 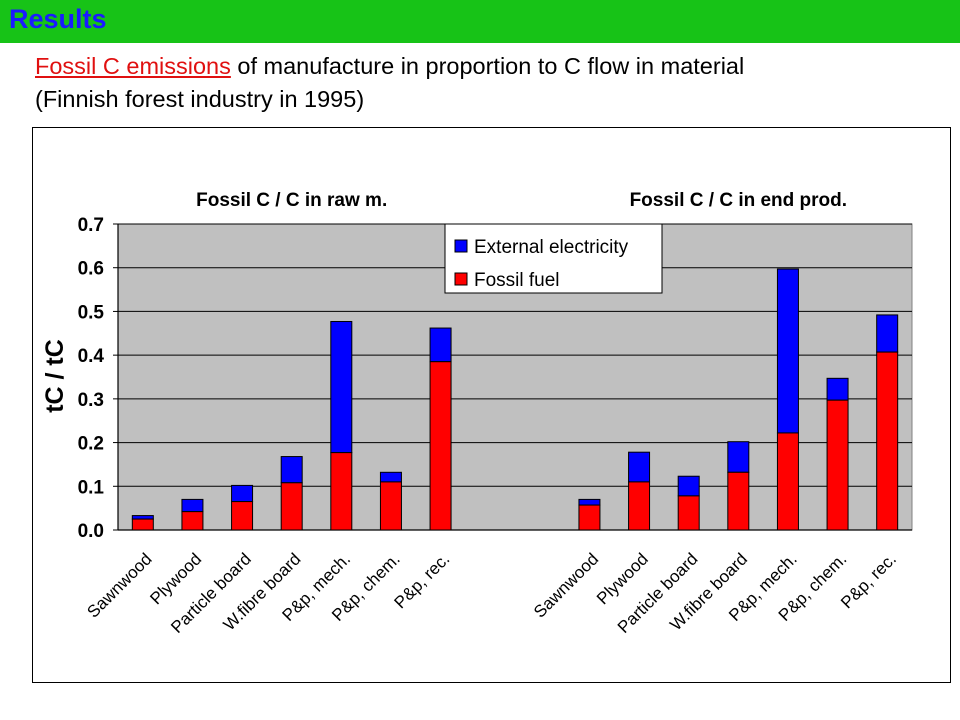 What do you see at coordinates (91, 312) in the screenshot?
I see `y-tick-label: 0.5` at bounding box center [91, 312].